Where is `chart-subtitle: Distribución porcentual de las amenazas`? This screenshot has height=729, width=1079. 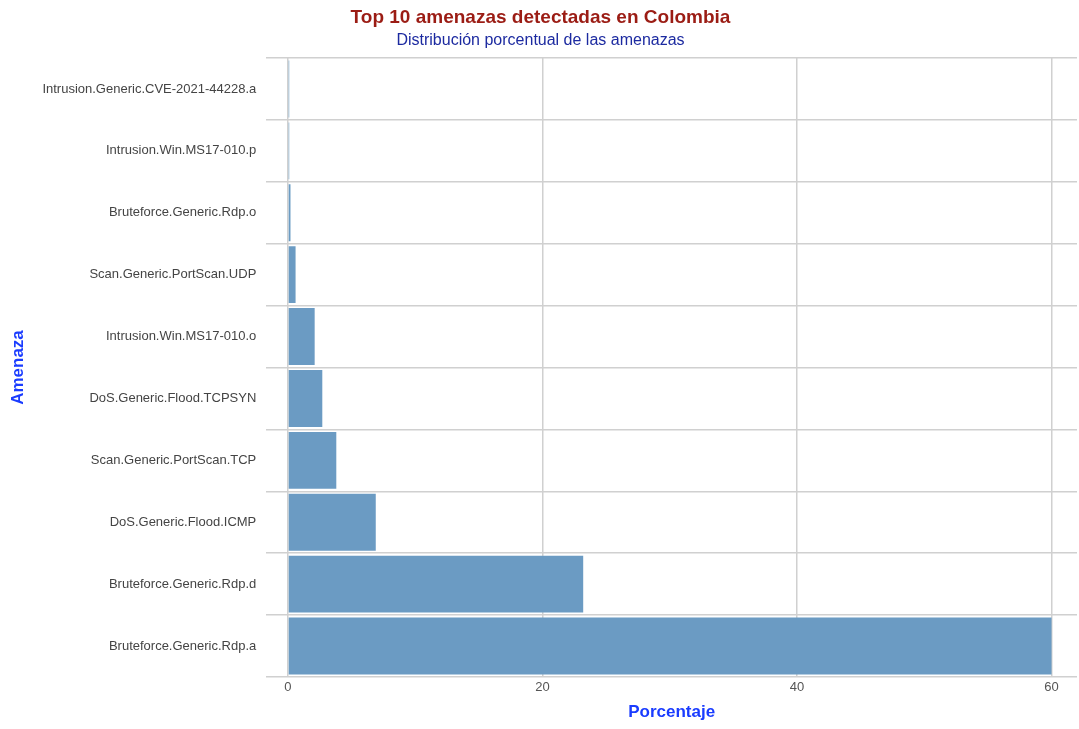
chart-subtitle: Distribución porcentual de las amenazas is located at coordinates (540, 39).